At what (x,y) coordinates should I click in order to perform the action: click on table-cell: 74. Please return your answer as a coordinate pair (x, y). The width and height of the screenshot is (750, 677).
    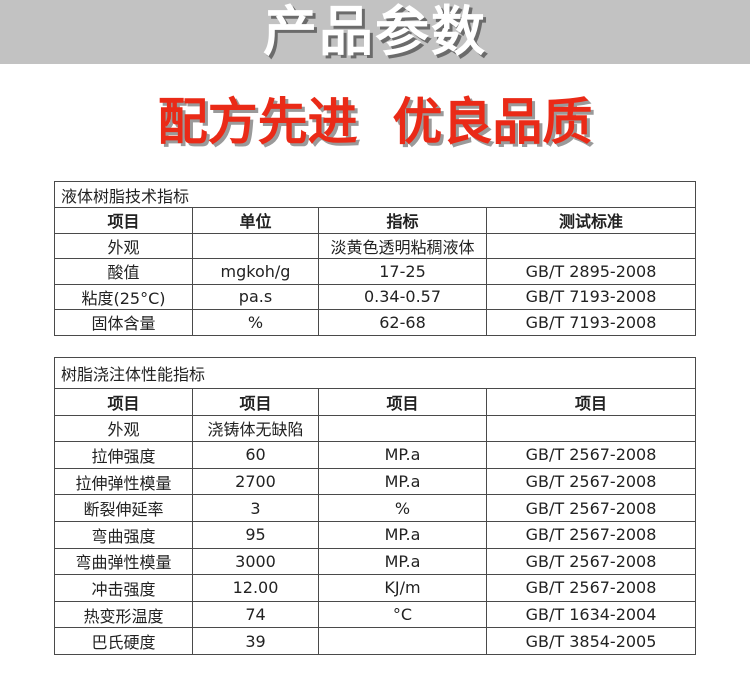
    Looking at the image, I should click on (255, 614).